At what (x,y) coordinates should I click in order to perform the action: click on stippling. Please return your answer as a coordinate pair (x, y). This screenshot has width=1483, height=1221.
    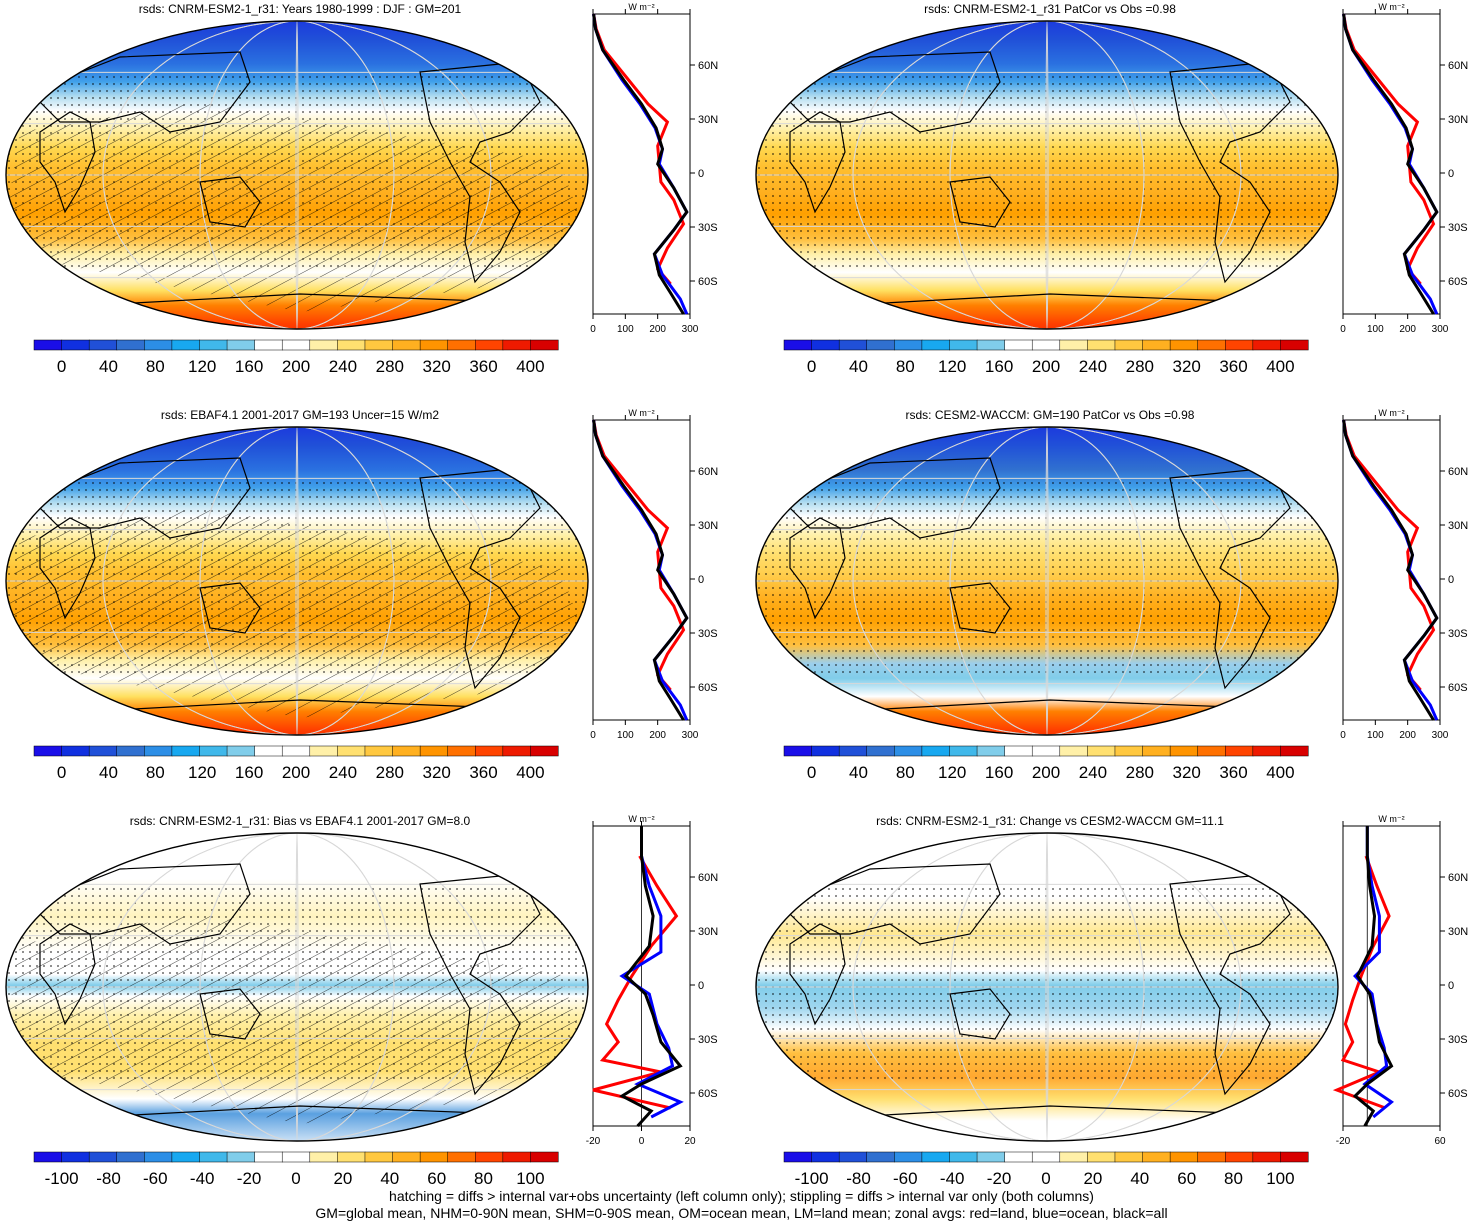
    Looking at the image, I should click on (1047, 172).